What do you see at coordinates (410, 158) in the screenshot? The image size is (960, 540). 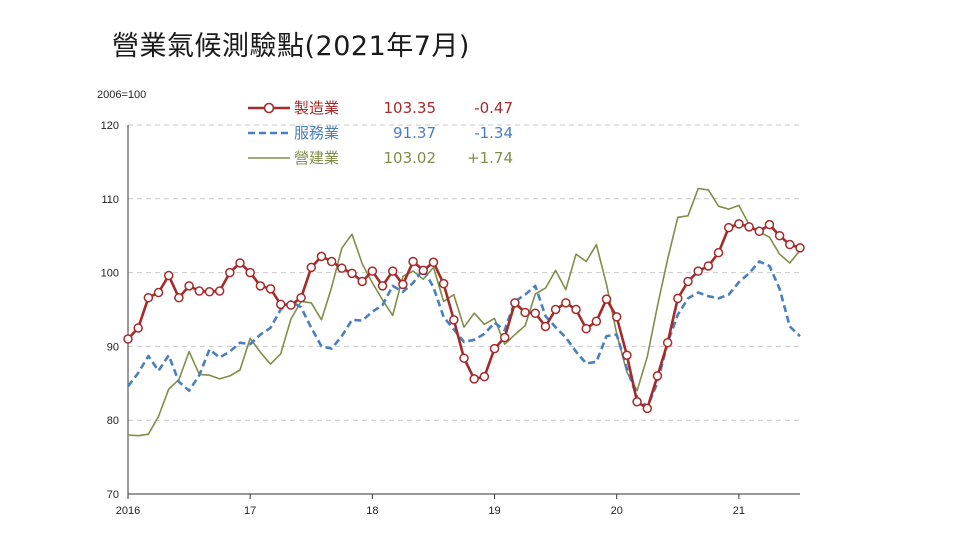 I see `legend-latest: 103.02` at bounding box center [410, 158].